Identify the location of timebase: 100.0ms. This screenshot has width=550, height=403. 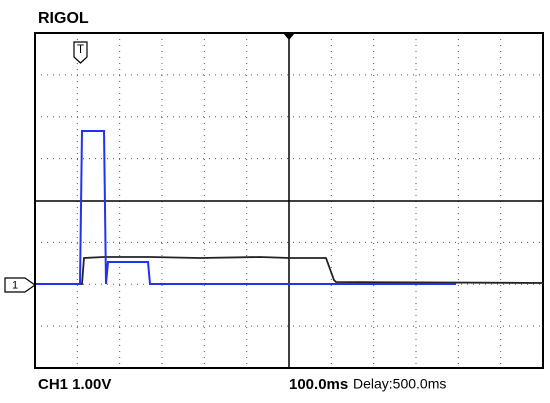
(318, 384).